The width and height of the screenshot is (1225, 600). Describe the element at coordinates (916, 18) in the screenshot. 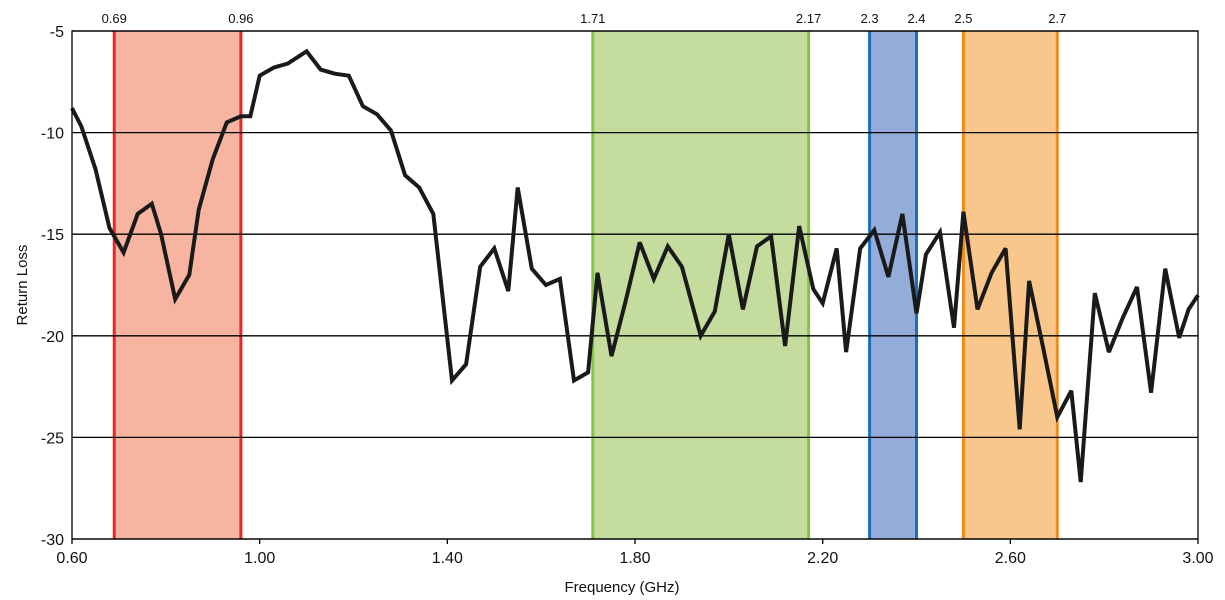

I see `band-end-label-2: 2.4` at that location.